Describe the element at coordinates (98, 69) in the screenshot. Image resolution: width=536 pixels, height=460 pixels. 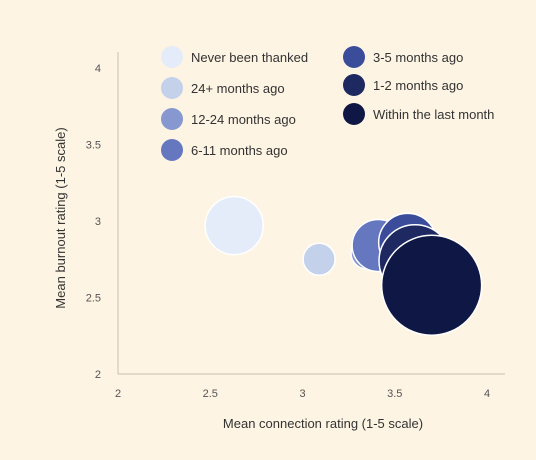
I see `y-tick-label: 4` at that location.